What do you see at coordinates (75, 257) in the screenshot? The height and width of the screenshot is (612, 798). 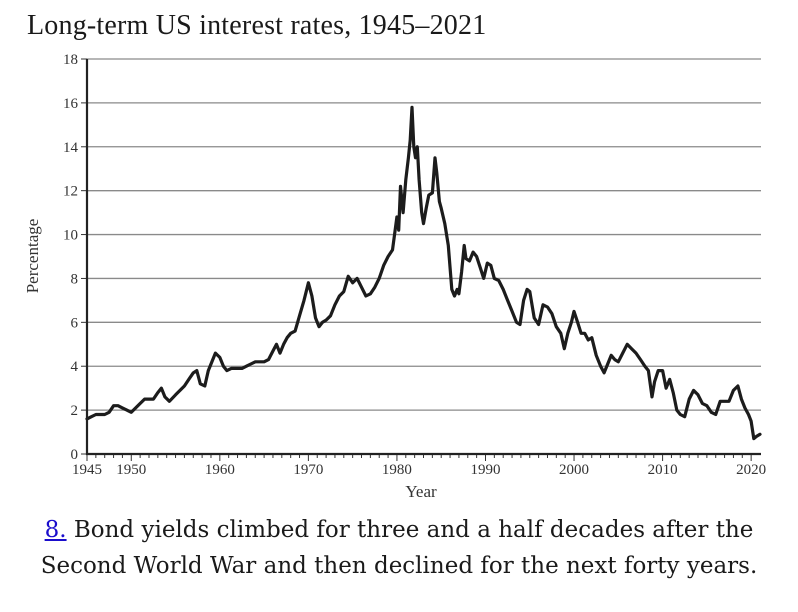 I see `y-axis-ticks: 0 2 4 6 8 10 12 14 16 18` at bounding box center [75, 257].